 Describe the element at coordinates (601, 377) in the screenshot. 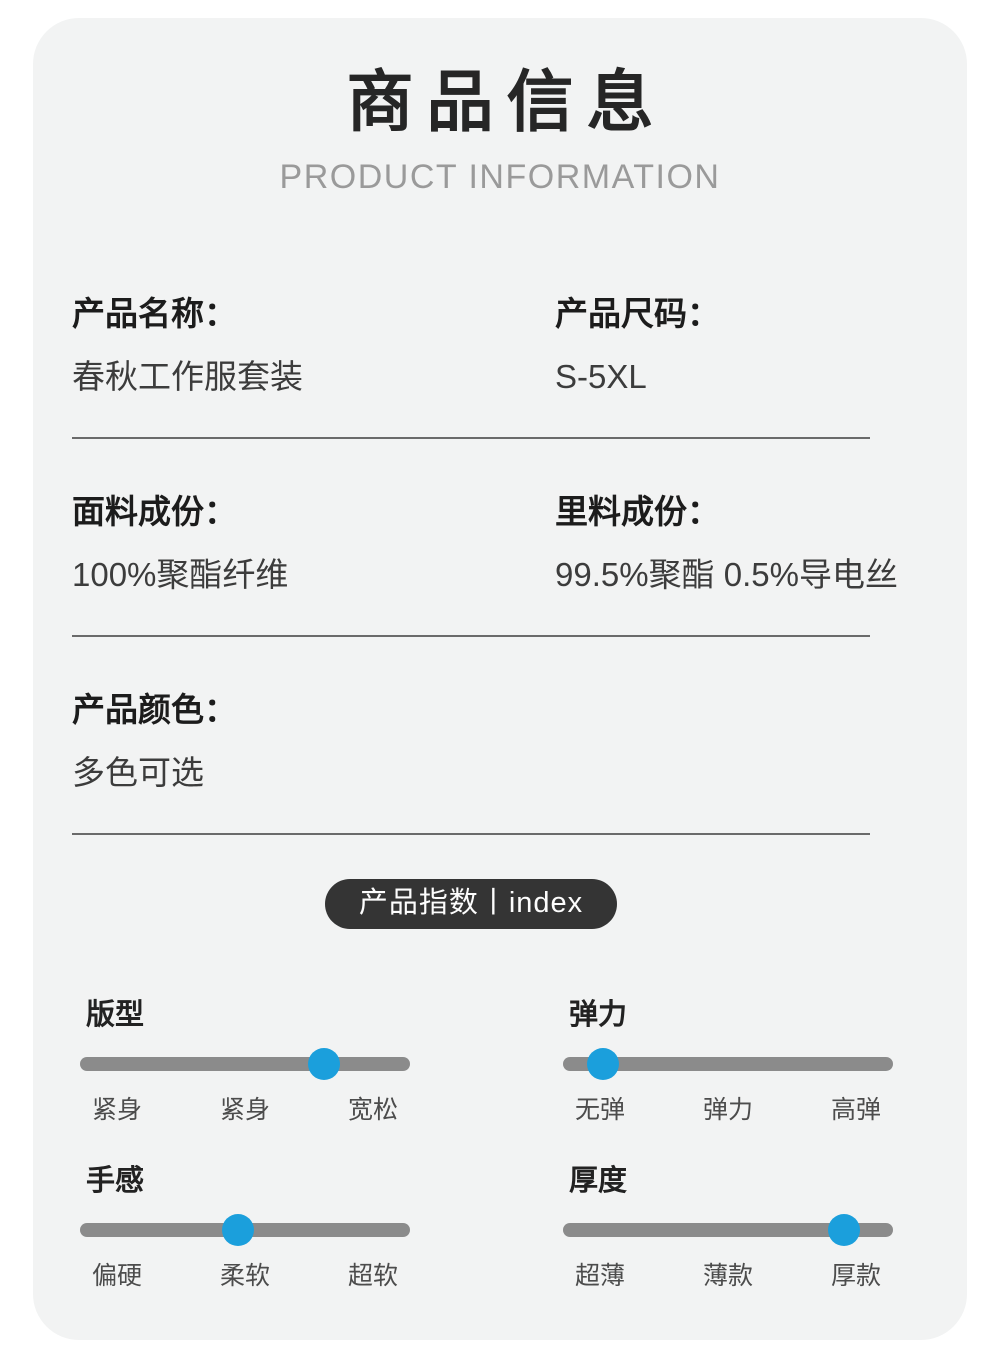

I see `field-value: S-5XL` at that location.